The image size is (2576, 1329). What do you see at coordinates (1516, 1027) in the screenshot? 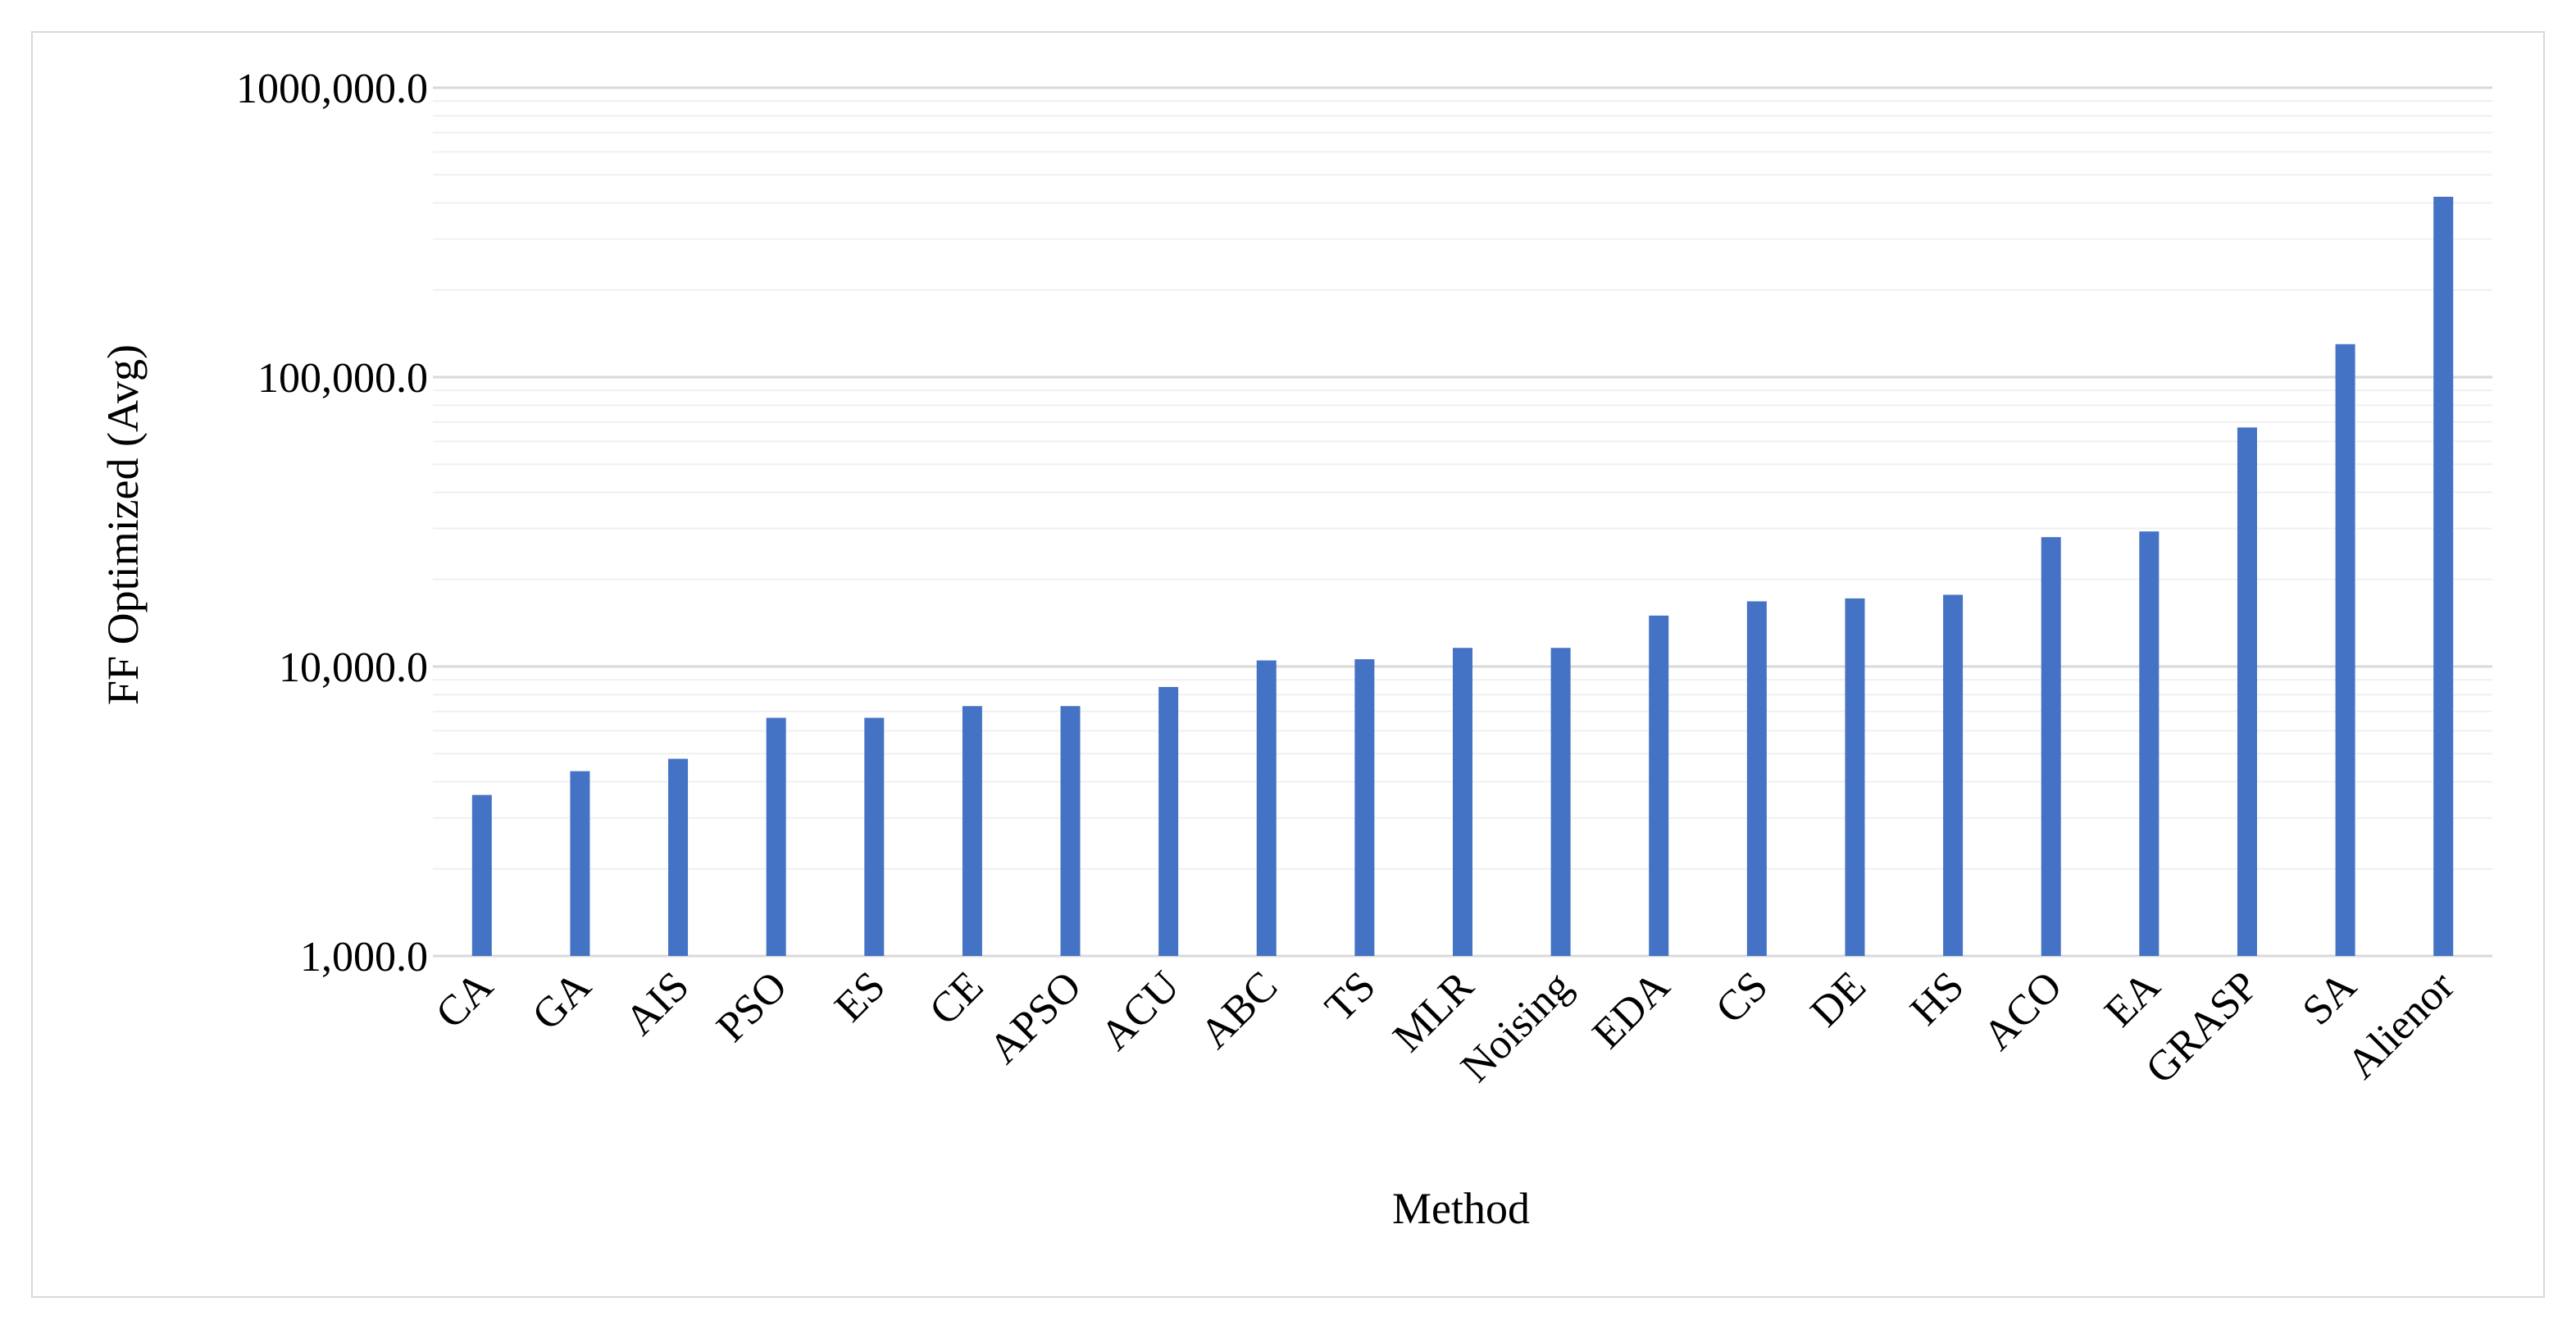
I see `x-tick-label: Noising` at bounding box center [1516, 1027].